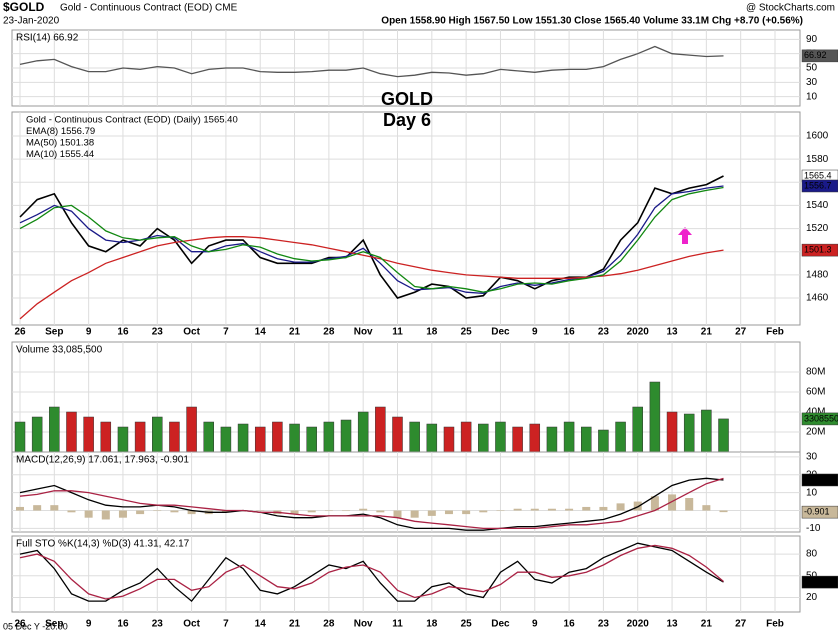 The image size is (838, 635). Describe the element at coordinates (60, 143) in the screenshot. I see `legend-entry: MA(50) 1501.38` at that location.